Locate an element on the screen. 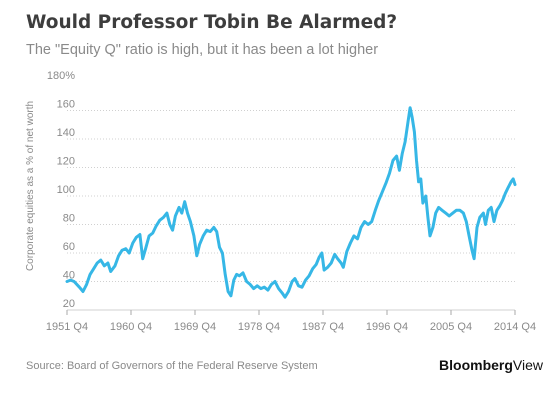 The width and height of the screenshot is (557, 401). x-tick-label: 1969 Q4 is located at coordinates (195, 327).